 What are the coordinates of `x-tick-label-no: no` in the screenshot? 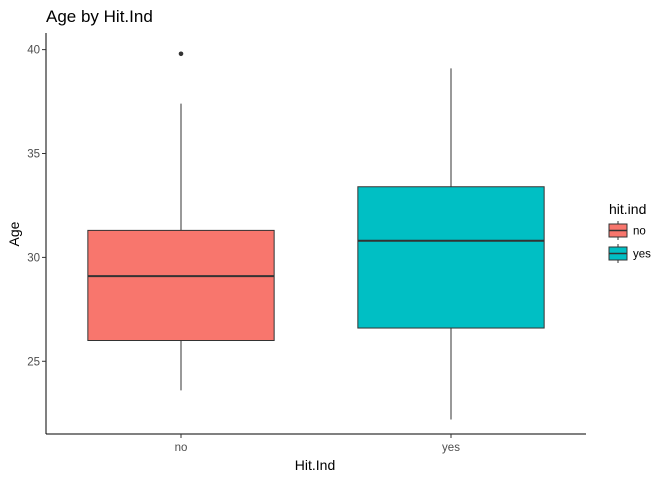 It's located at (181, 448).